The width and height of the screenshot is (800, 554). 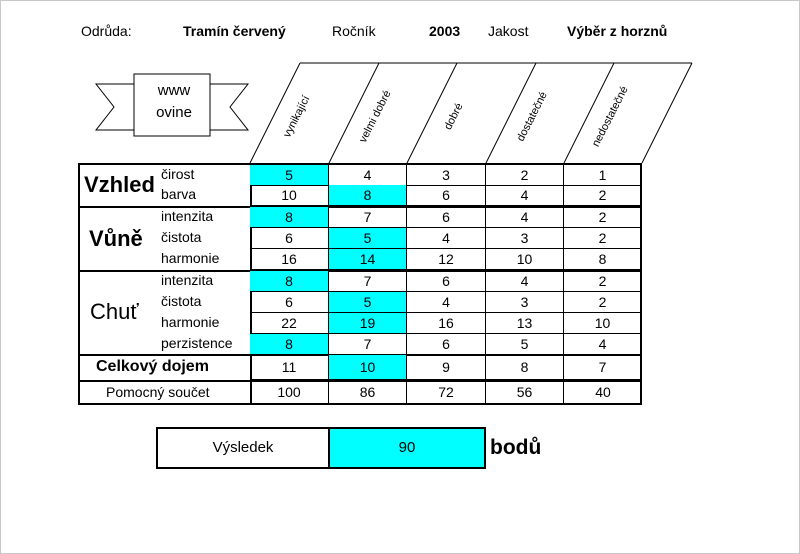 I want to click on logo-line-1: www, so click(x=174, y=90).